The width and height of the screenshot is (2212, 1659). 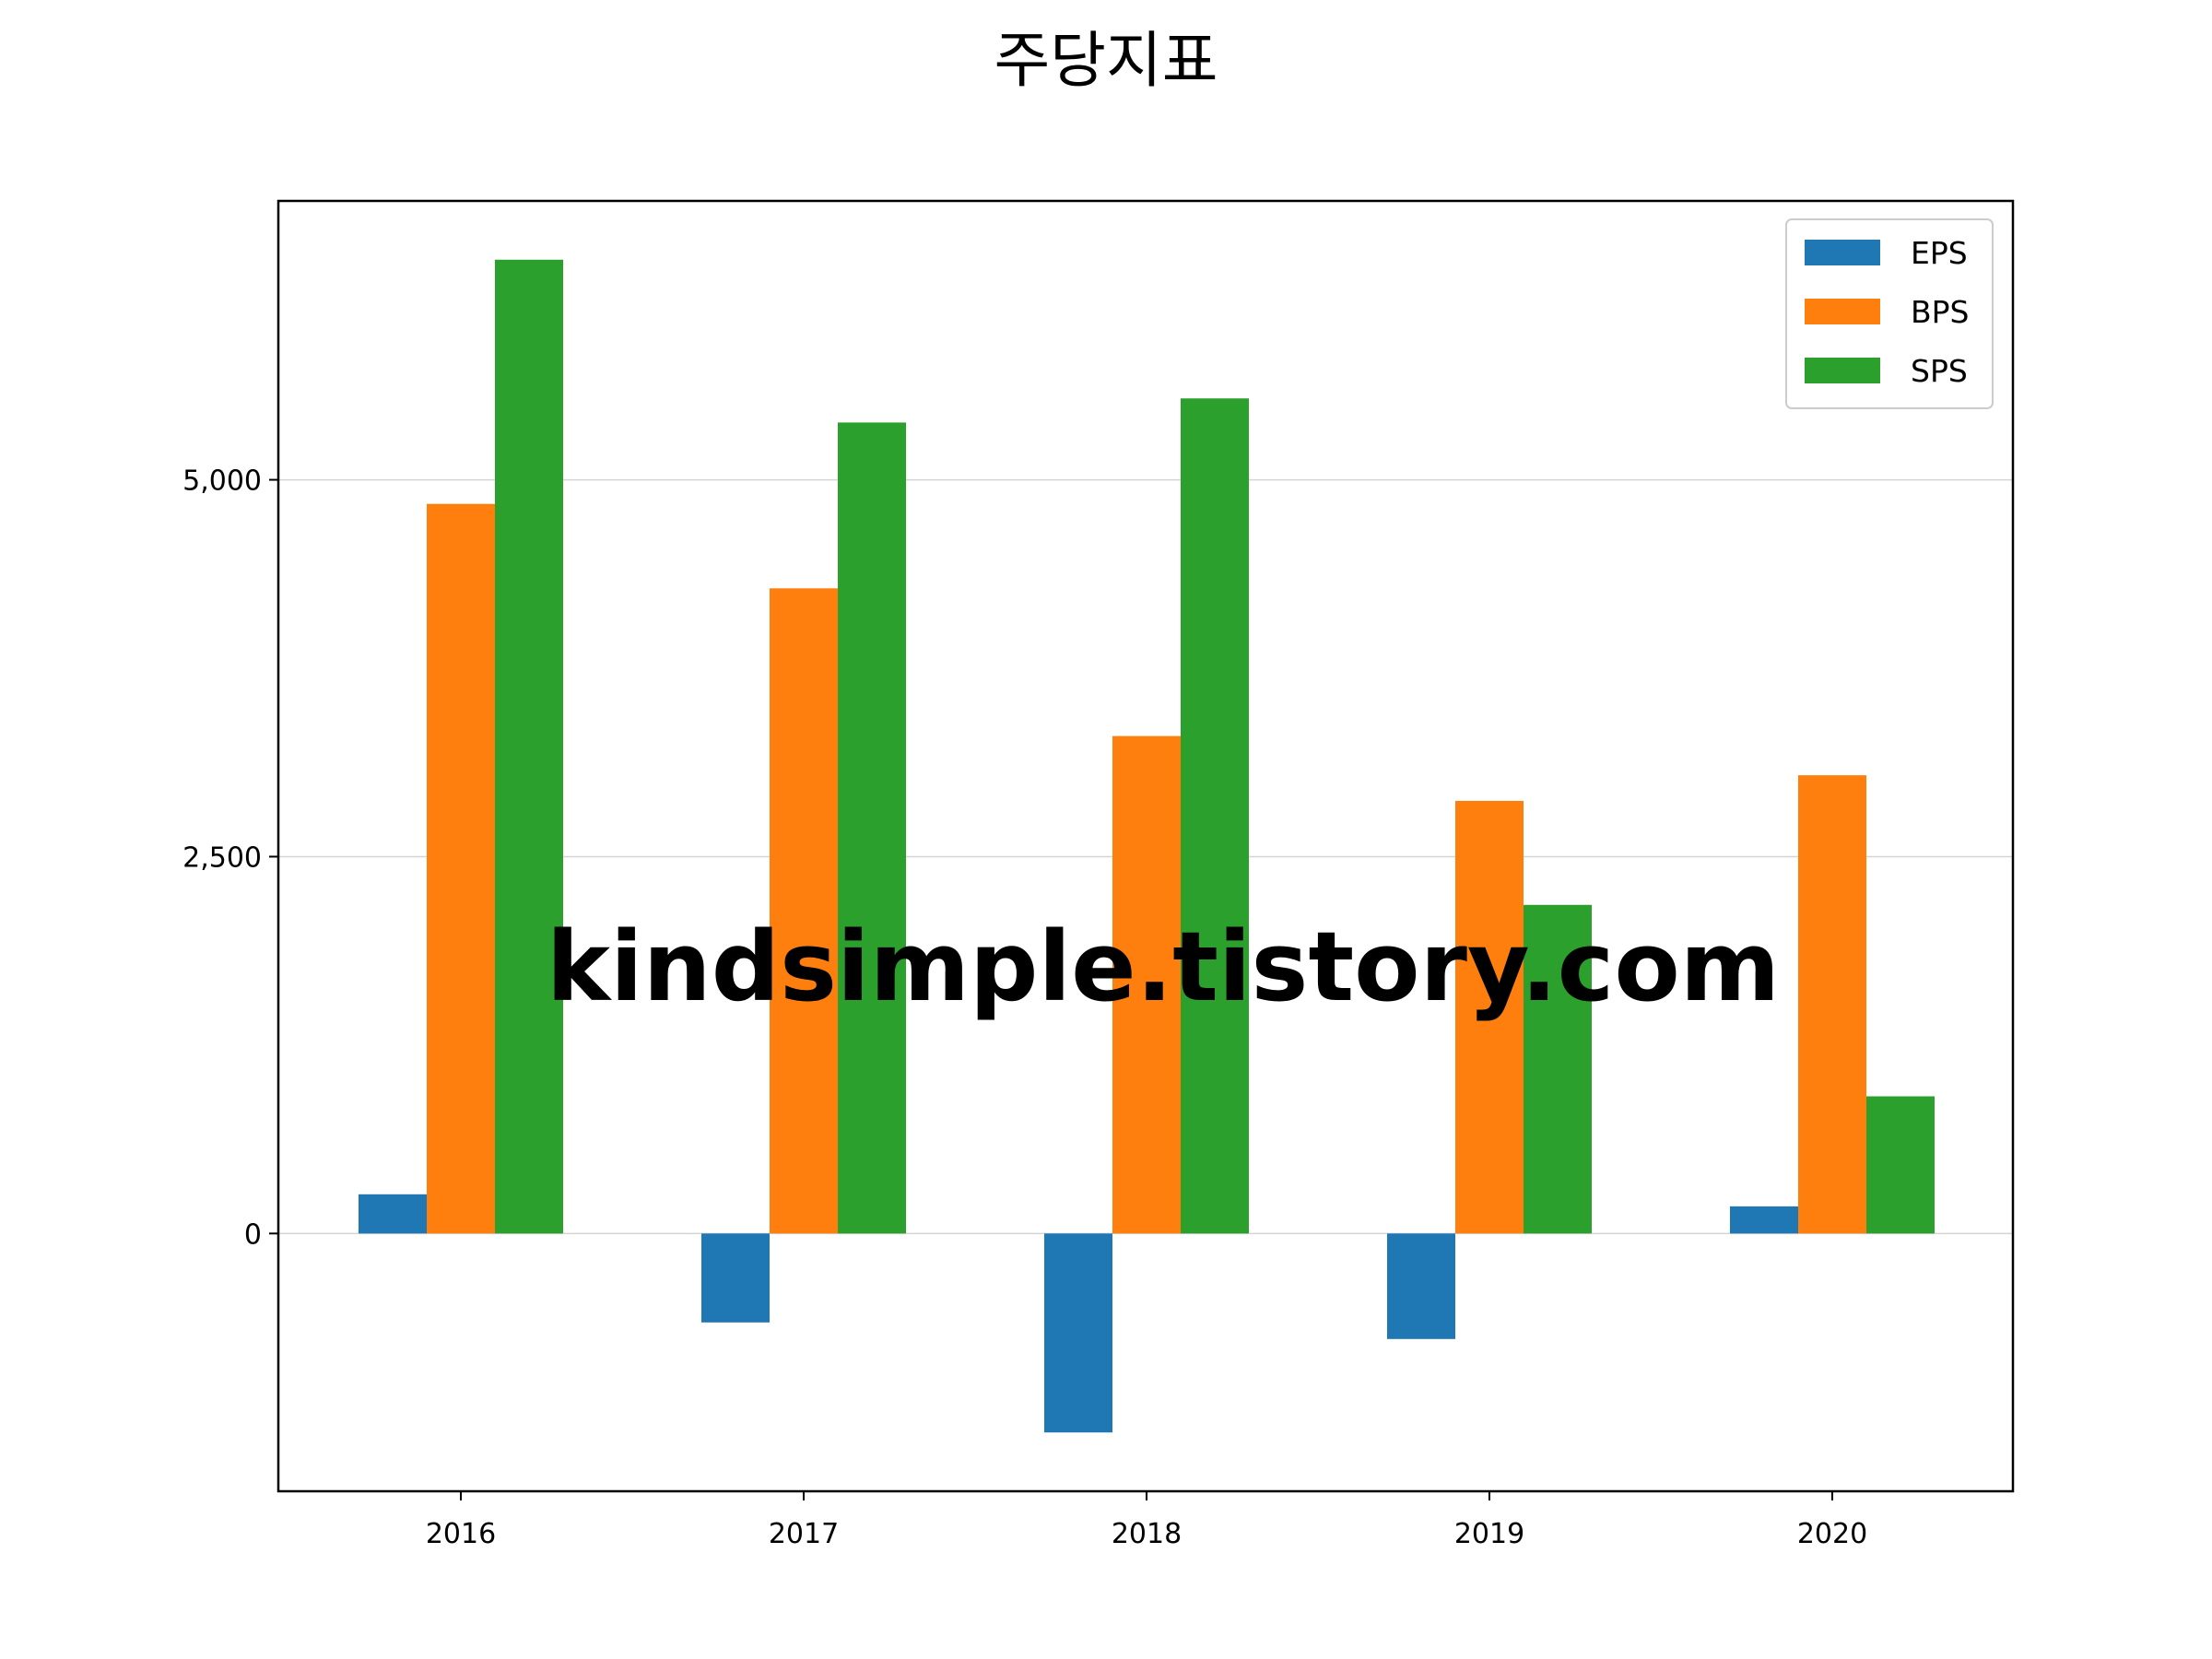 I want to click on bar-eps-2020, so click(x=1764, y=1220).